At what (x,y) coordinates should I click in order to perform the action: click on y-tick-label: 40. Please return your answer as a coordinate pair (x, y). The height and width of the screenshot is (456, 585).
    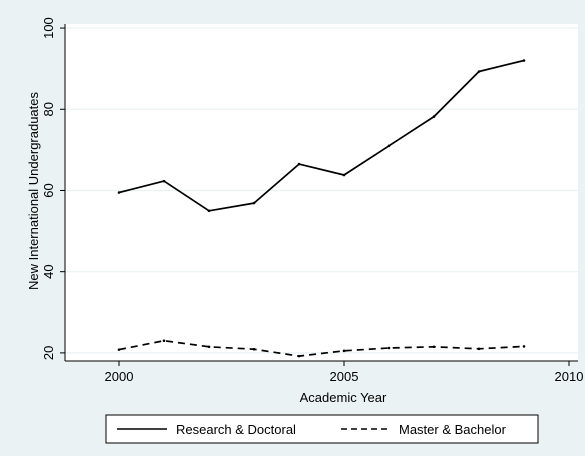
    Looking at the image, I should click on (48, 271).